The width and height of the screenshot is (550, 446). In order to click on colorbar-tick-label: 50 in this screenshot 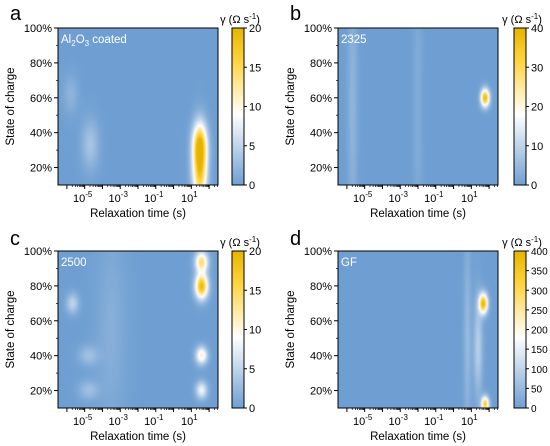, I will do `click(537, 389)`.